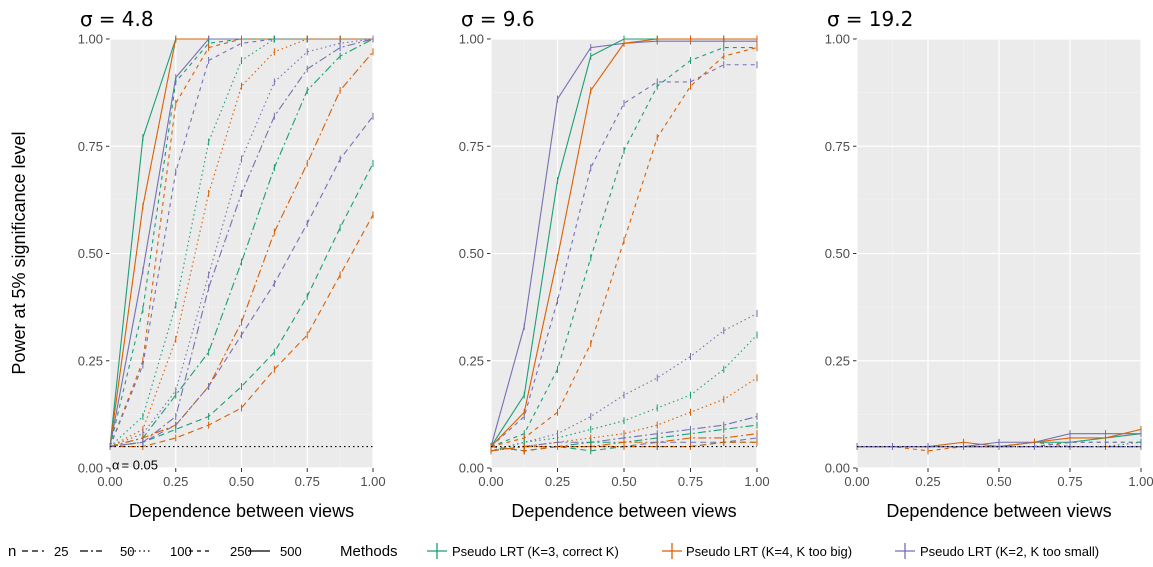 The width and height of the screenshot is (1153, 567). What do you see at coordinates (12, 551) in the screenshot?
I see `legend-n-title: n` at bounding box center [12, 551].